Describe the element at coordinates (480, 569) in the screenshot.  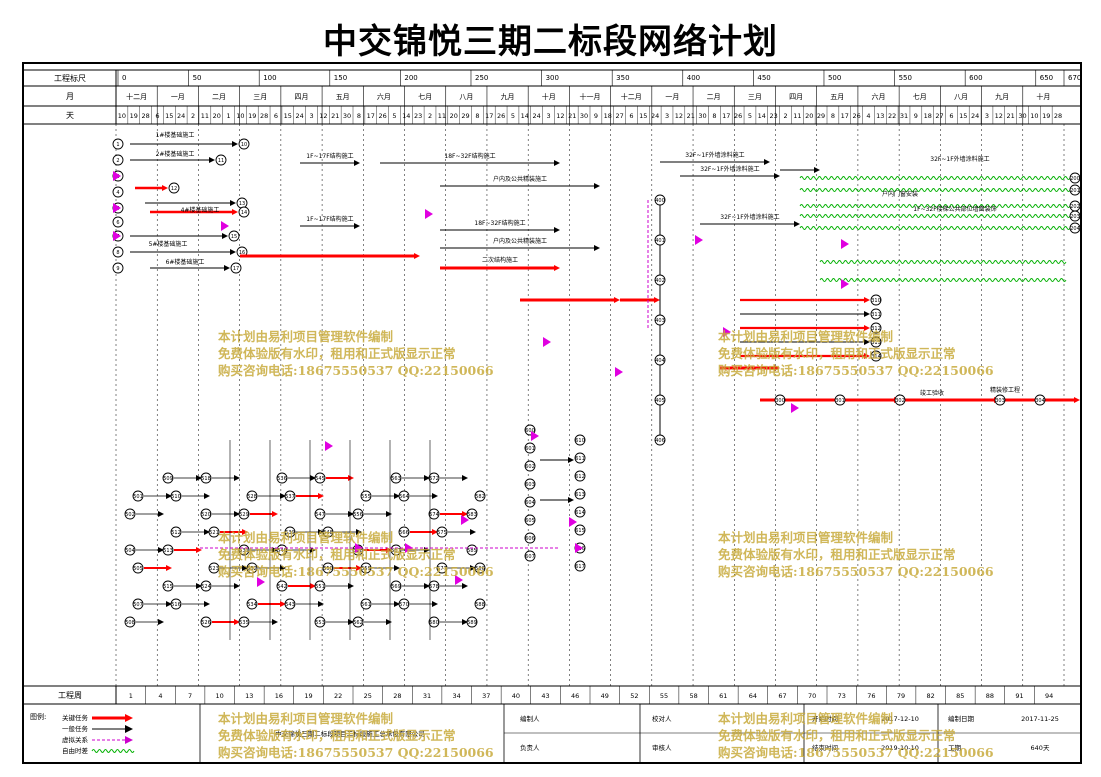
I see `event-node-number: 586` at that location.